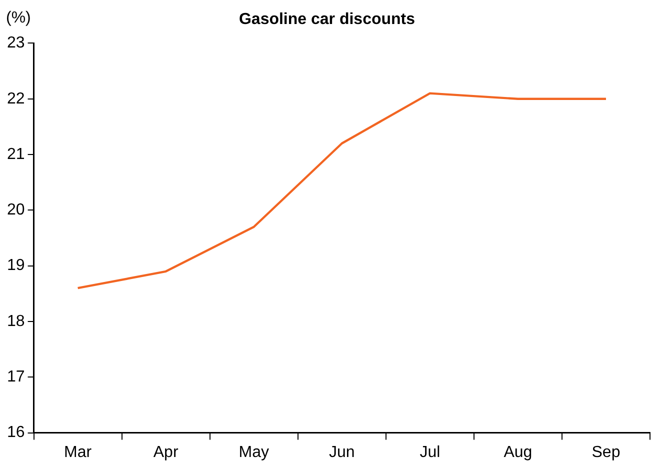 The height and width of the screenshot is (469, 658). I want to click on y-tick-label: 22, so click(16, 99).